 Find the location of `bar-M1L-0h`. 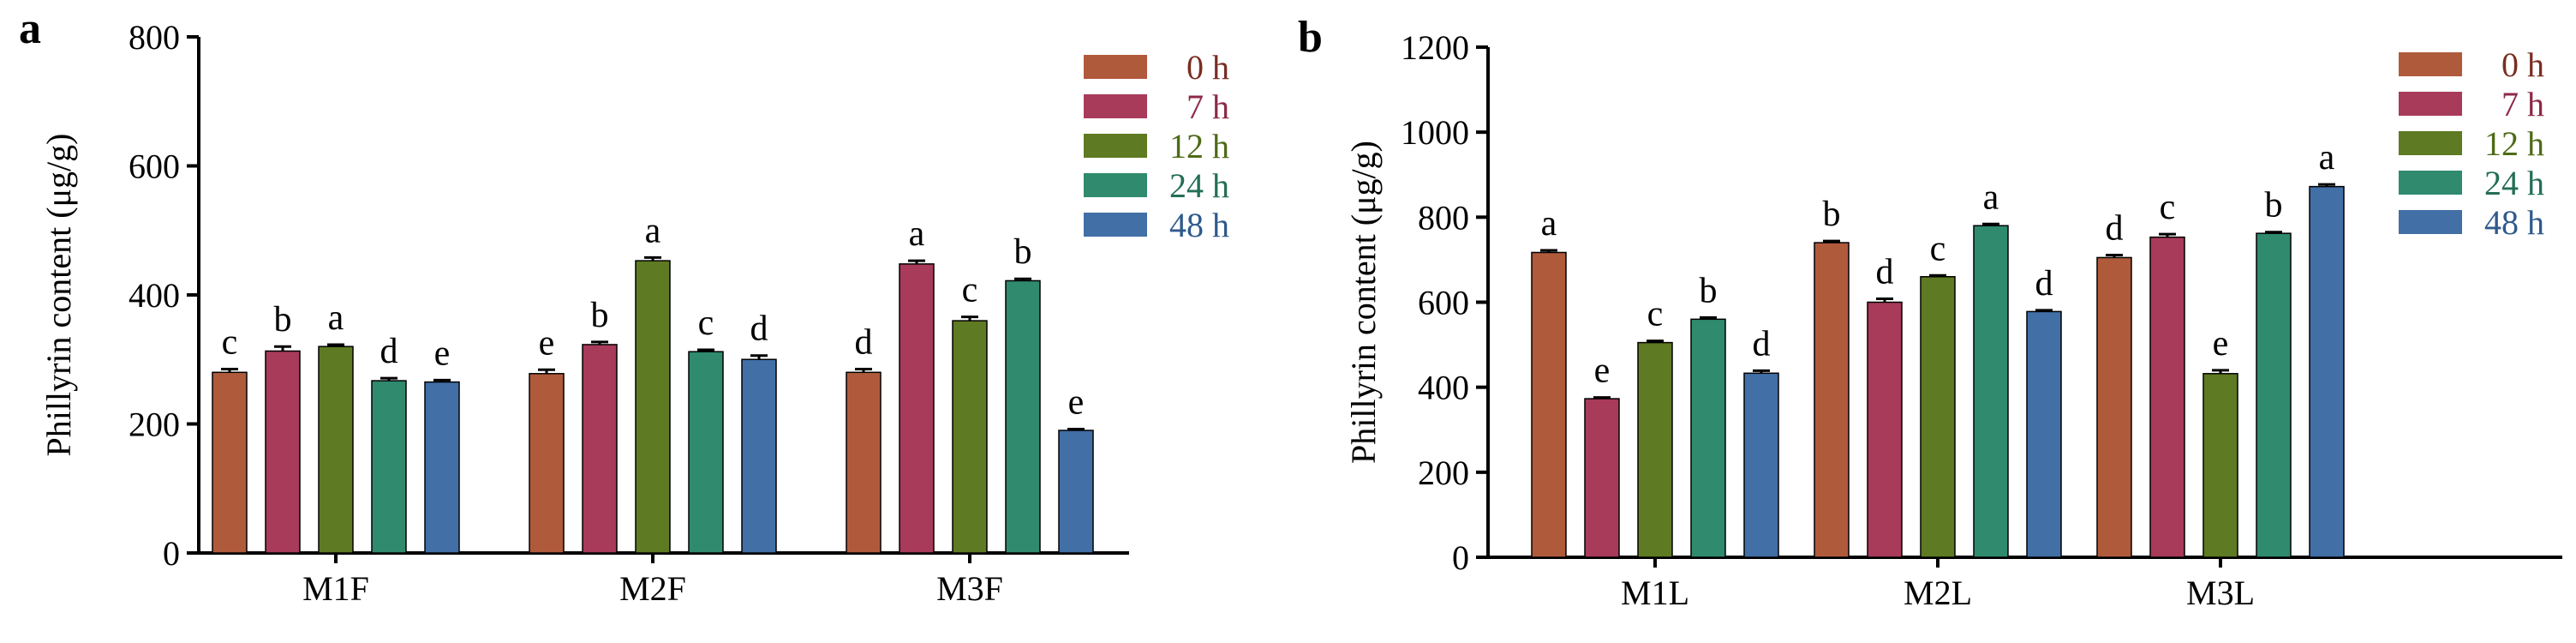

bar-M1L-0h is located at coordinates (1549, 404).